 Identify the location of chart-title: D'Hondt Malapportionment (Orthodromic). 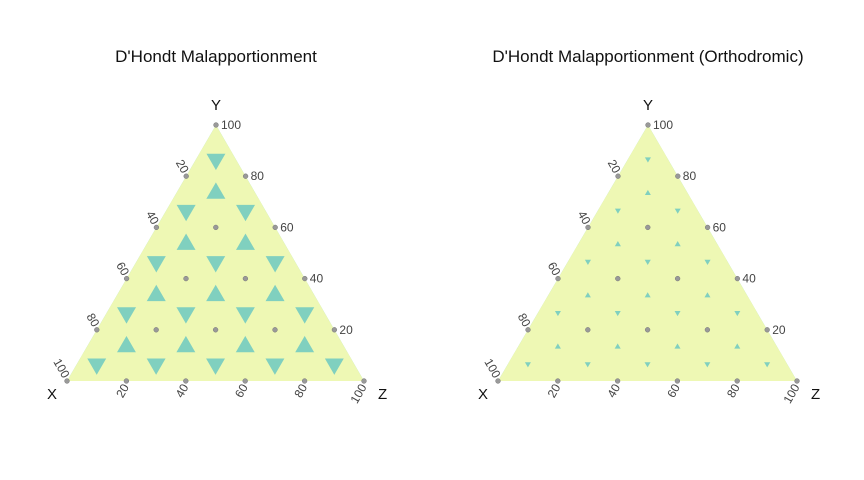
(647, 56).